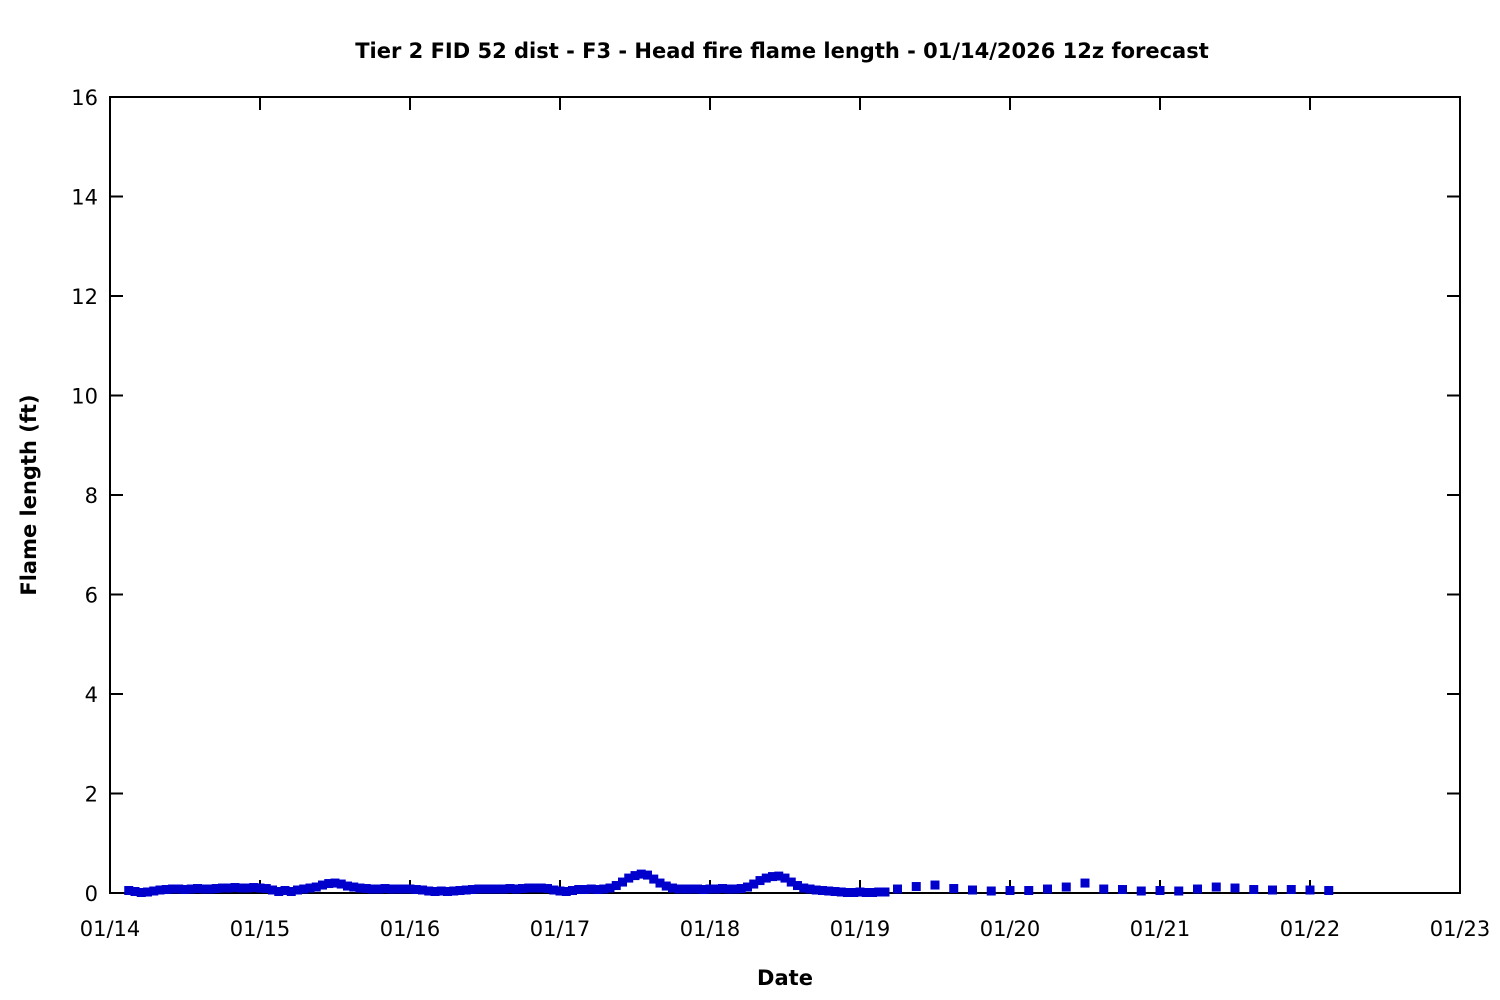  What do you see at coordinates (110, 929) in the screenshot?
I see `x-tick-label: 01/14` at bounding box center [110, 929].